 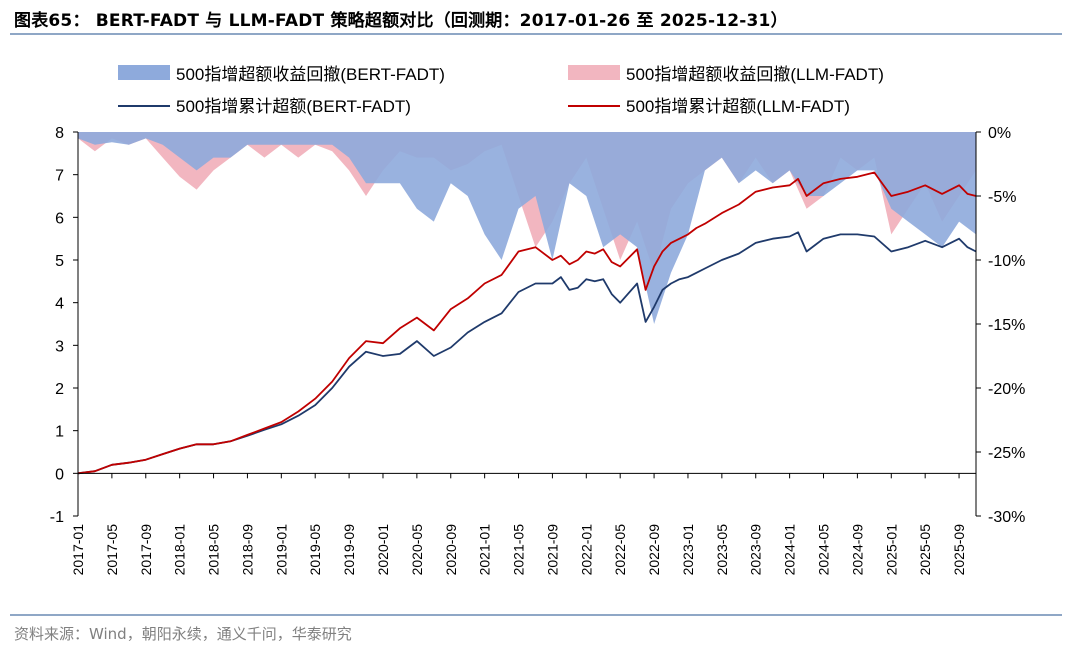 What do you see at coordinates (59, 389) in the screenshot?
I see `y-left-tick-label: 2` at bounding box center [59, 389].